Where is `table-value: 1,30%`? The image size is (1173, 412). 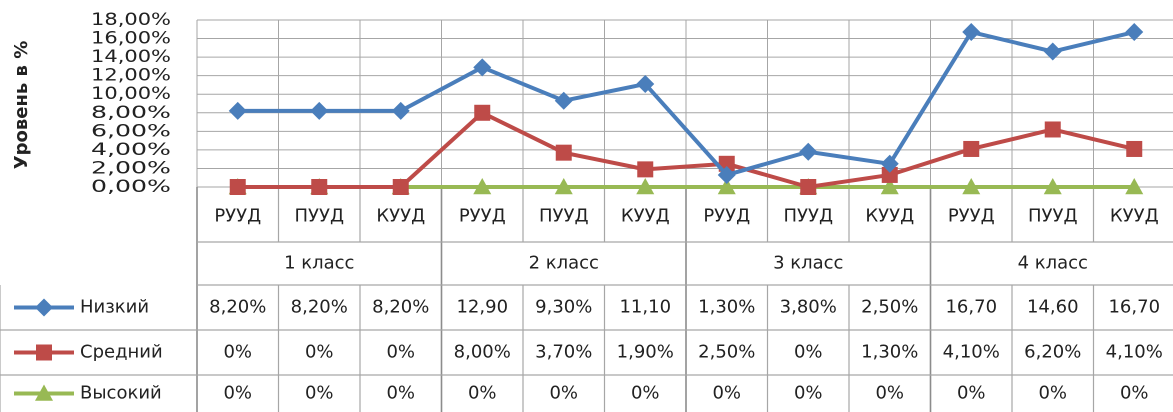
table-value: 1,30% is located at coordinates (889, 352).